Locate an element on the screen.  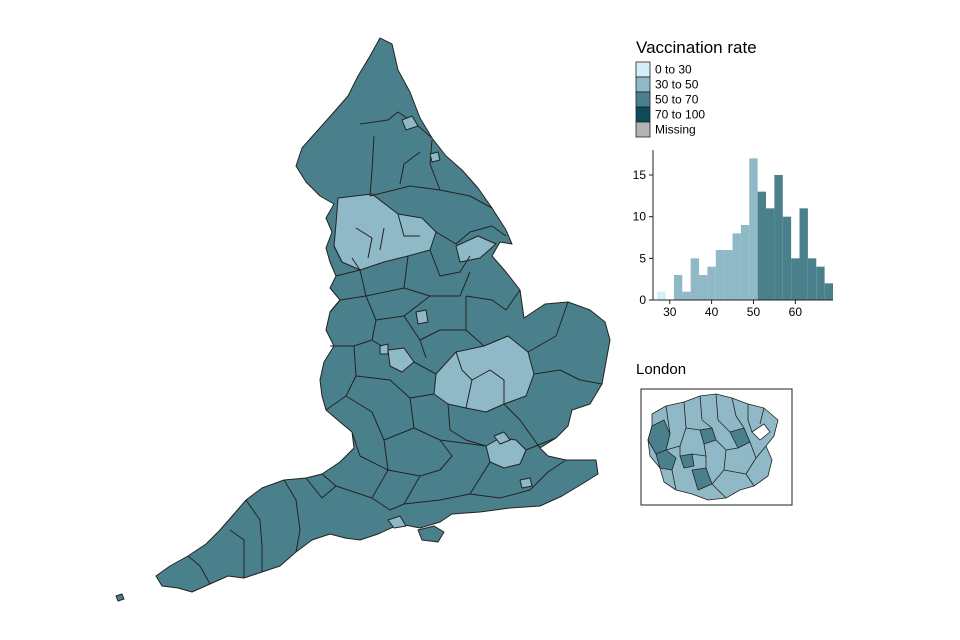
isles-of-scilly is located at coordinates (120, 597).